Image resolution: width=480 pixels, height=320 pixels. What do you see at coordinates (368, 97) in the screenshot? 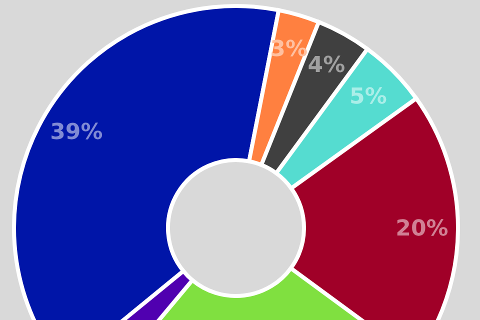
I see `data-label: 5%` at bounding box center [368, 97].